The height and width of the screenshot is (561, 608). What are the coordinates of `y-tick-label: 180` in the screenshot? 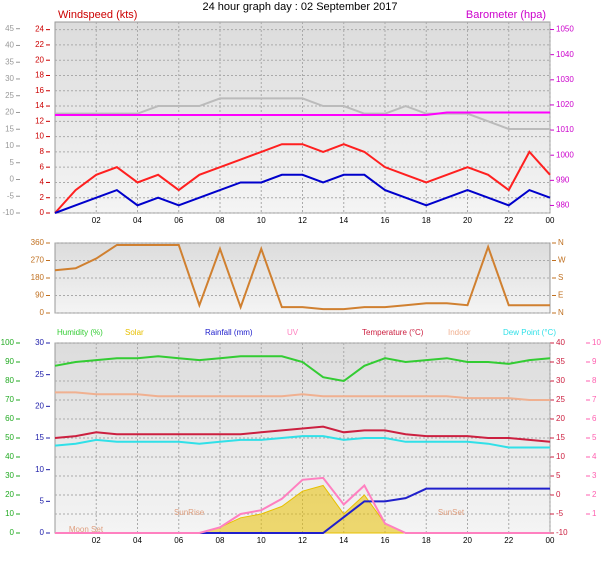 It's located at (38, 277).